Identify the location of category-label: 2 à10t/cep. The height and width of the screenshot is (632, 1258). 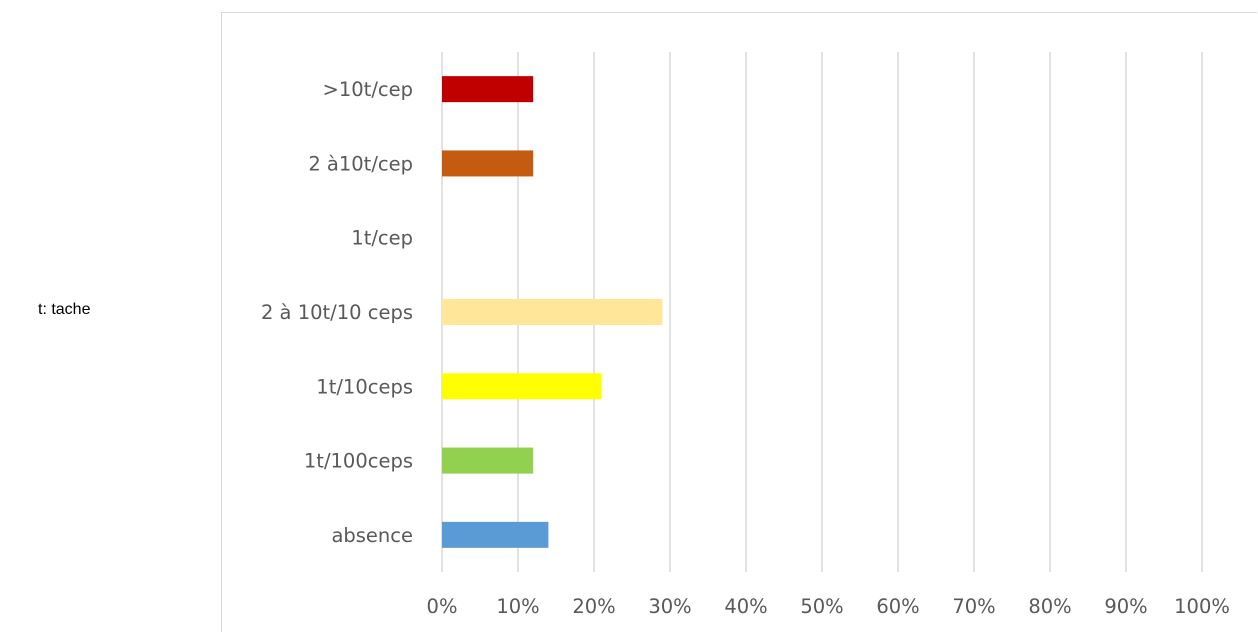
(360, 163).